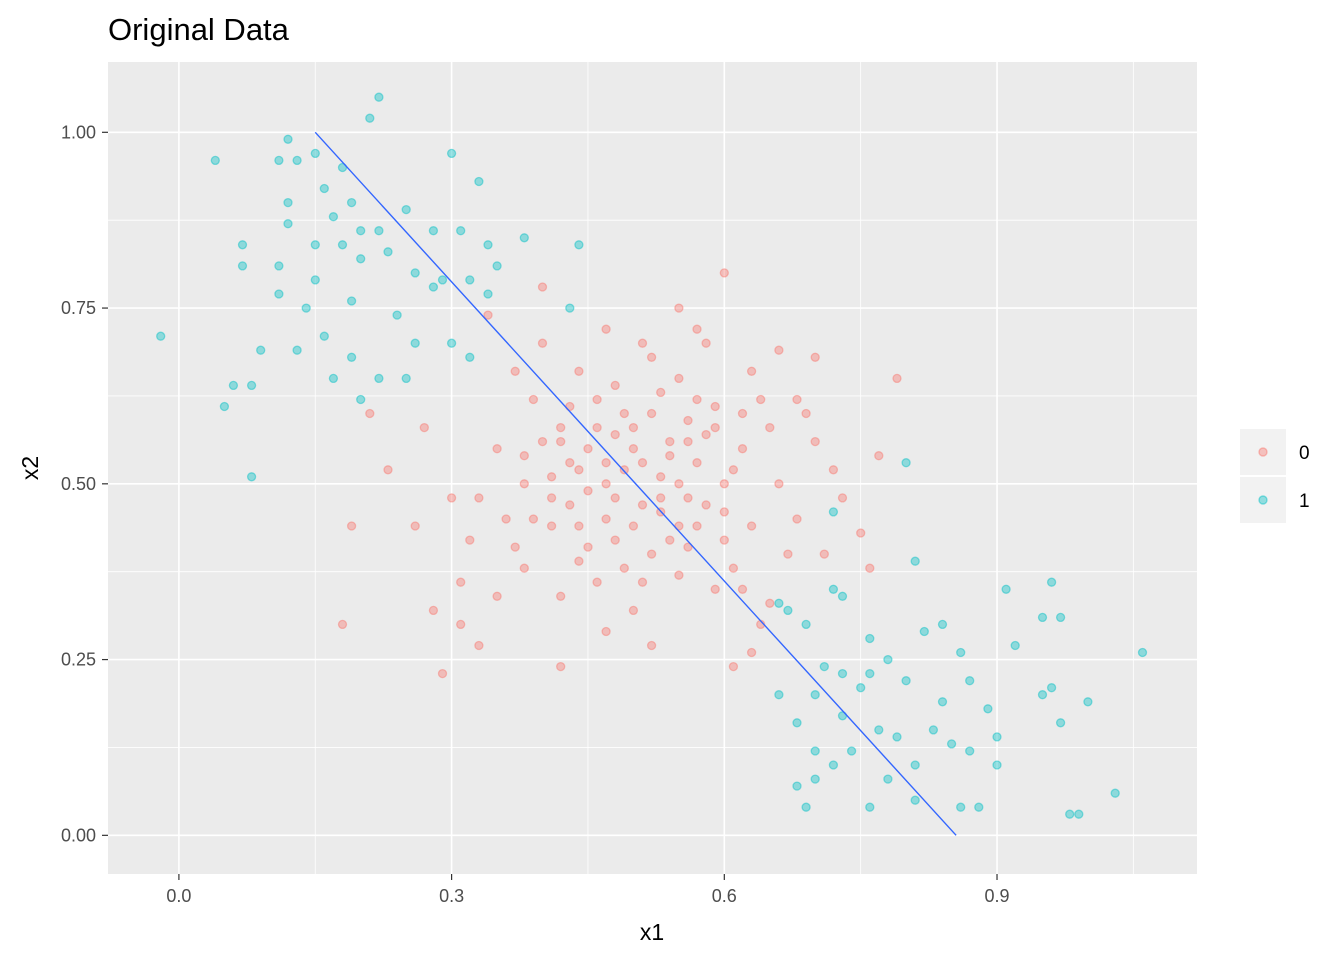  What do you see at coordinates (178, 896) in the screenshot?
I see `x-tick-label: 0.0` at bounding box center [178, 896].